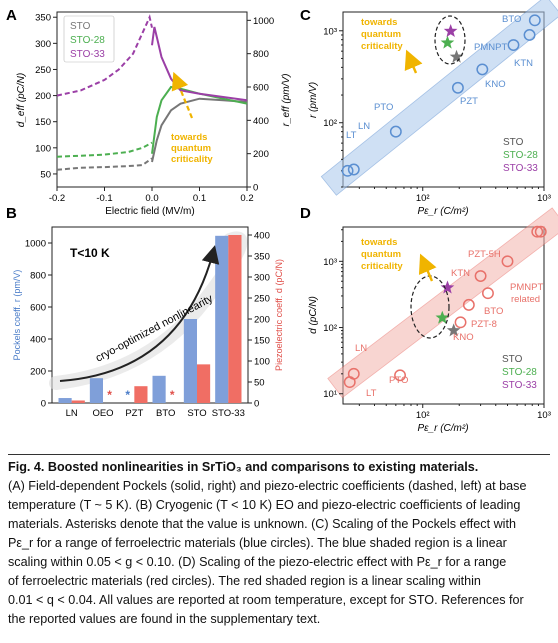  What do you see at coordinates (189, 137) in the screenshot?
I see `panel-a-annotation-line1: towards` at bounding box center [189, 137].